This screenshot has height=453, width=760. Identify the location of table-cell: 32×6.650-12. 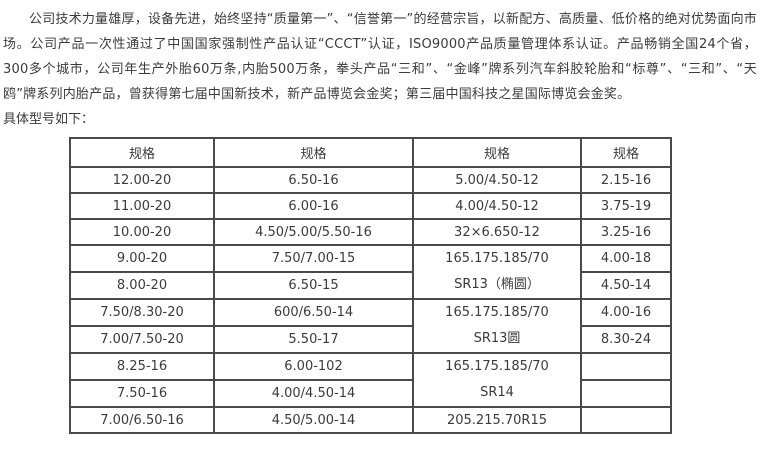
(497, 232).